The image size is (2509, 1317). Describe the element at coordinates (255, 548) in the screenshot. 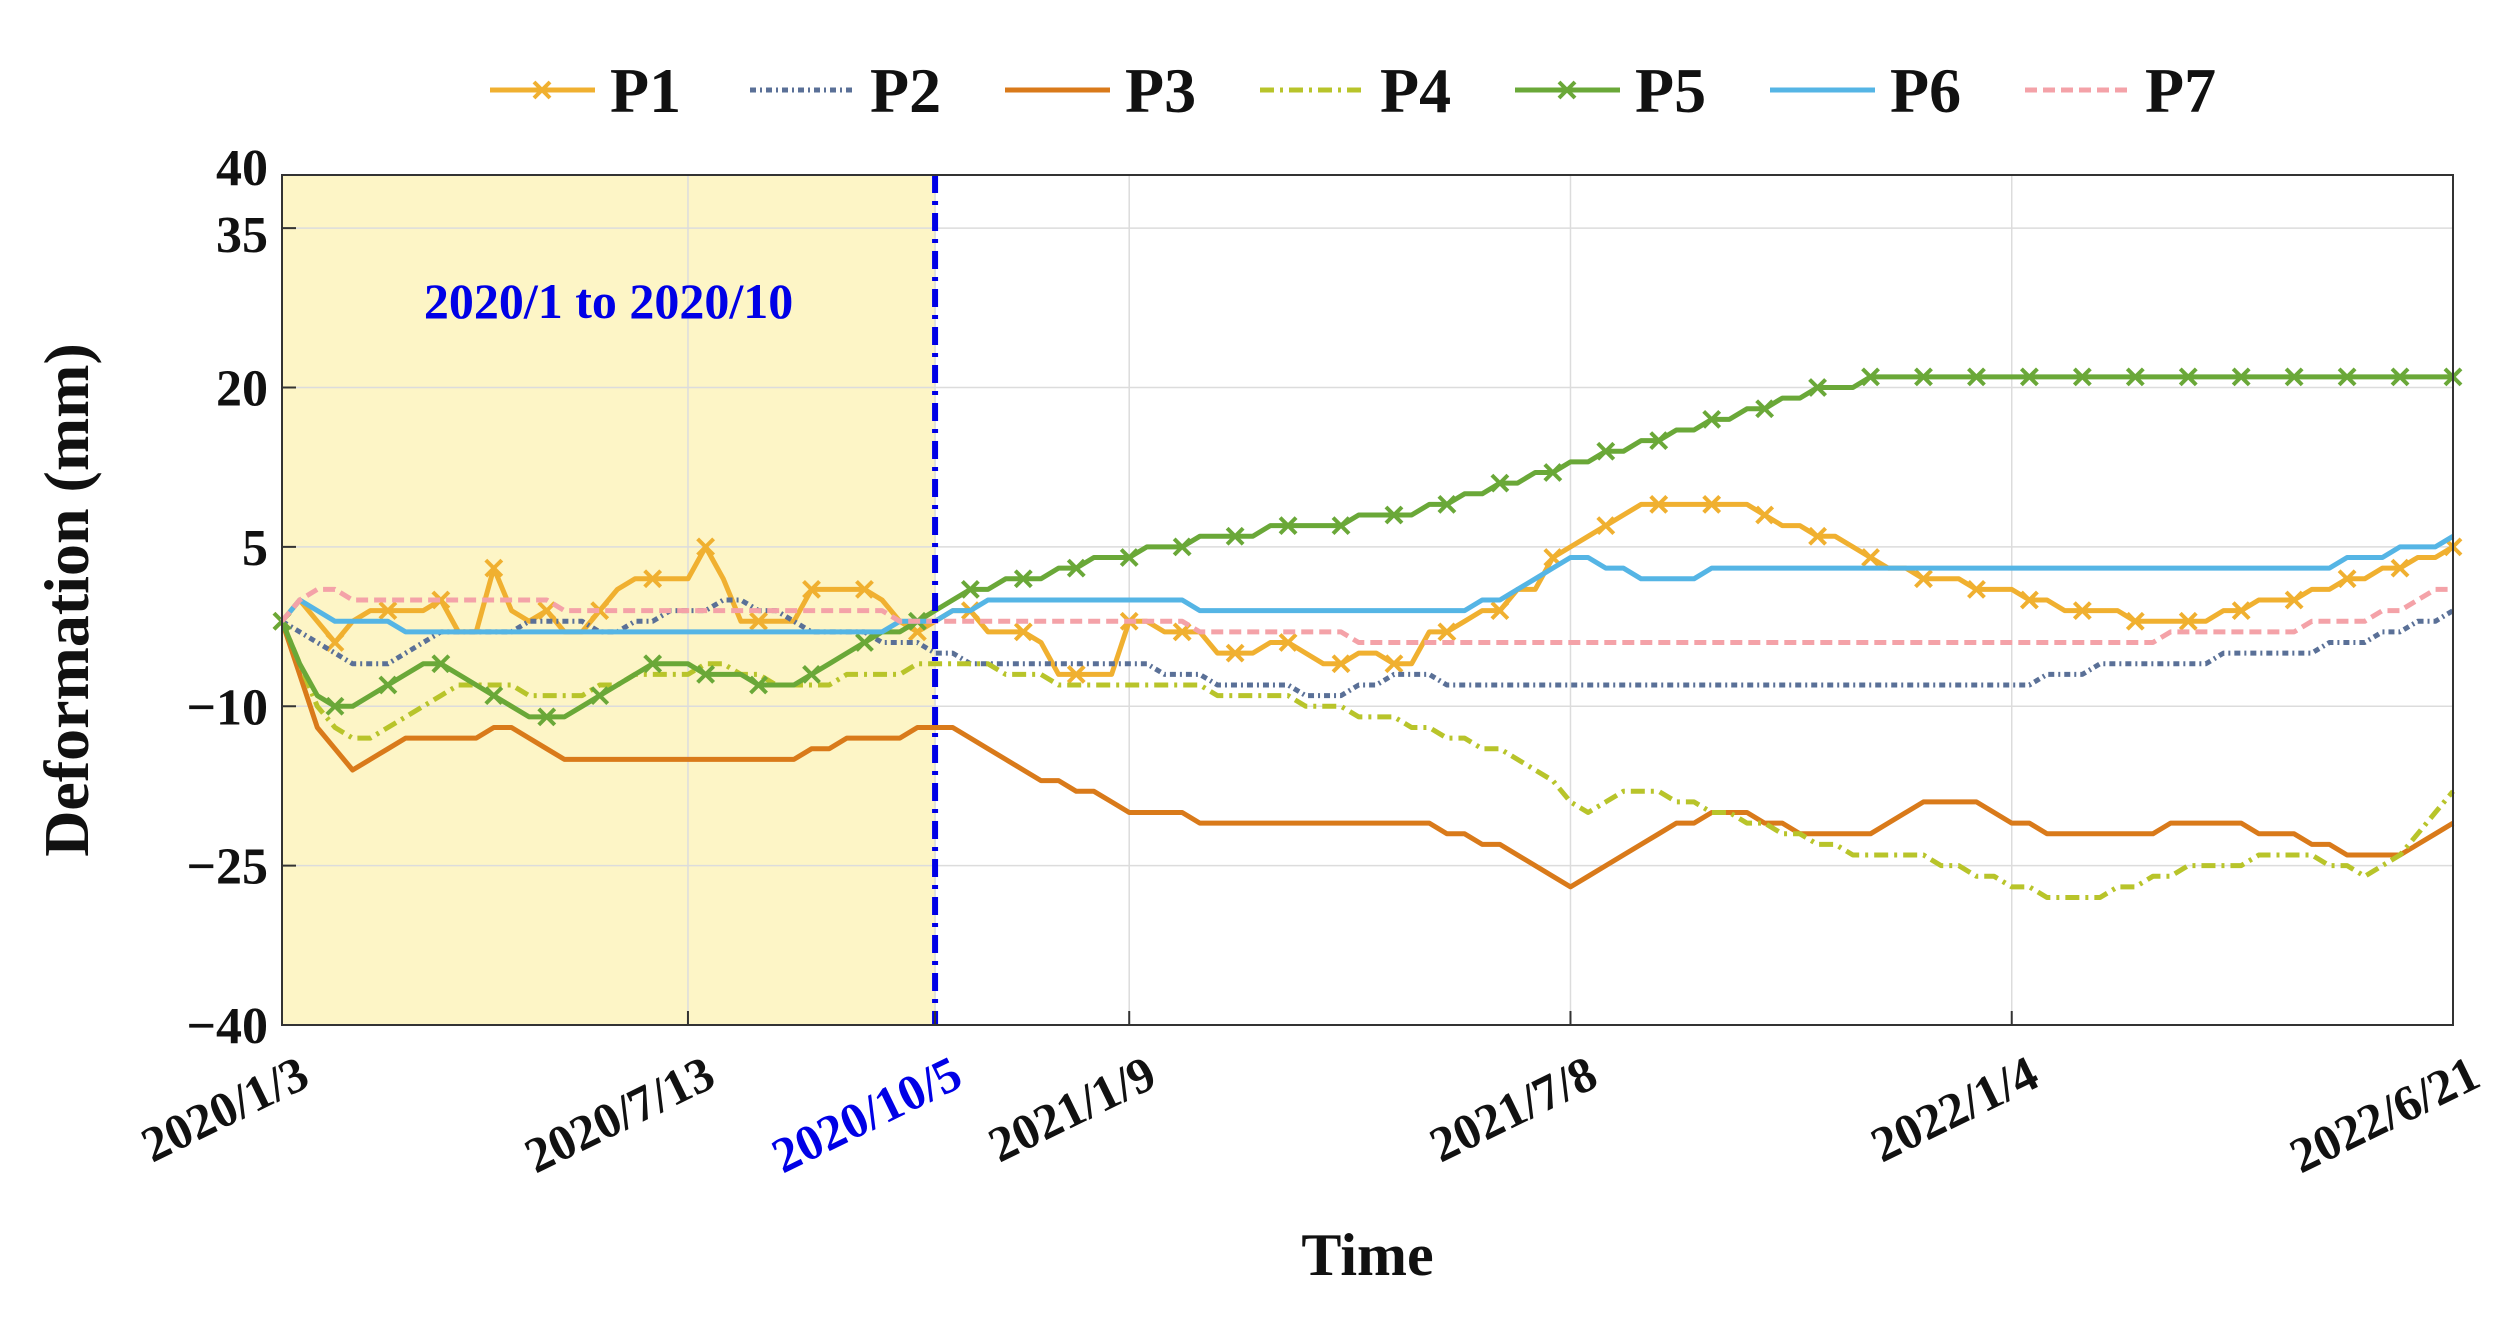

I see `y-tick-label: 5` at that location.